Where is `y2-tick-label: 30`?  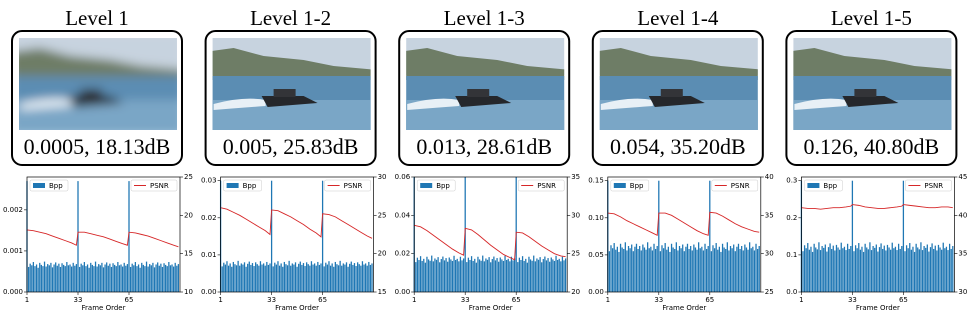 y2-tick-label: 30 is located at coordinates (575, 215).